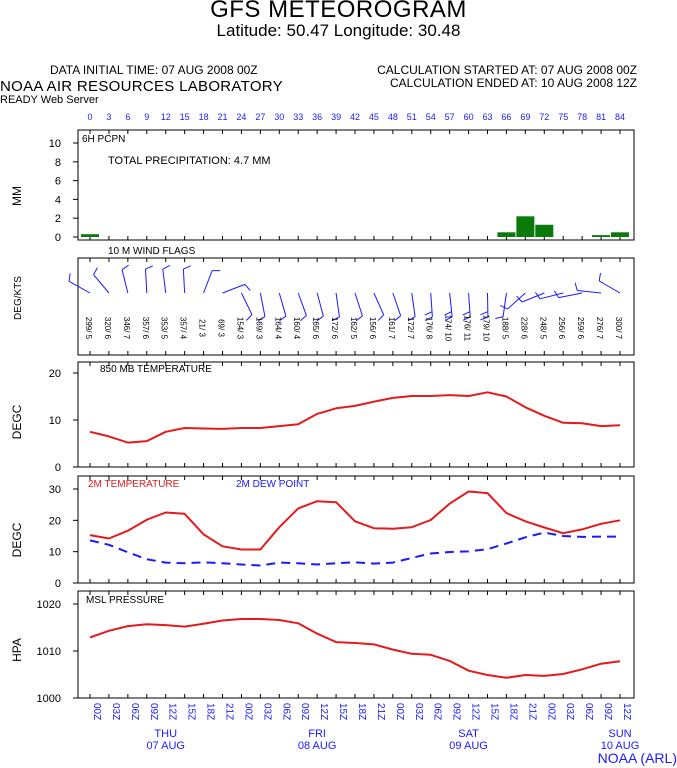  I want to click on panel-4: HPA 1000 1010 1020 MSL PRESSURE, so click(322, 647).